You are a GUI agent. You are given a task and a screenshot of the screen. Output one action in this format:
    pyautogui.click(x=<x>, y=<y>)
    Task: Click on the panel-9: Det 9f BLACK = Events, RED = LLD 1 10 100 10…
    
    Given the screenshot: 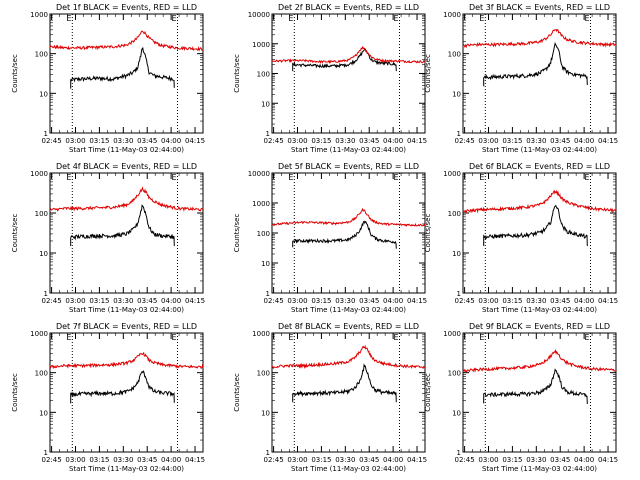 What is the action you would take?
    pyautogui.click(x=521, y=397)
    